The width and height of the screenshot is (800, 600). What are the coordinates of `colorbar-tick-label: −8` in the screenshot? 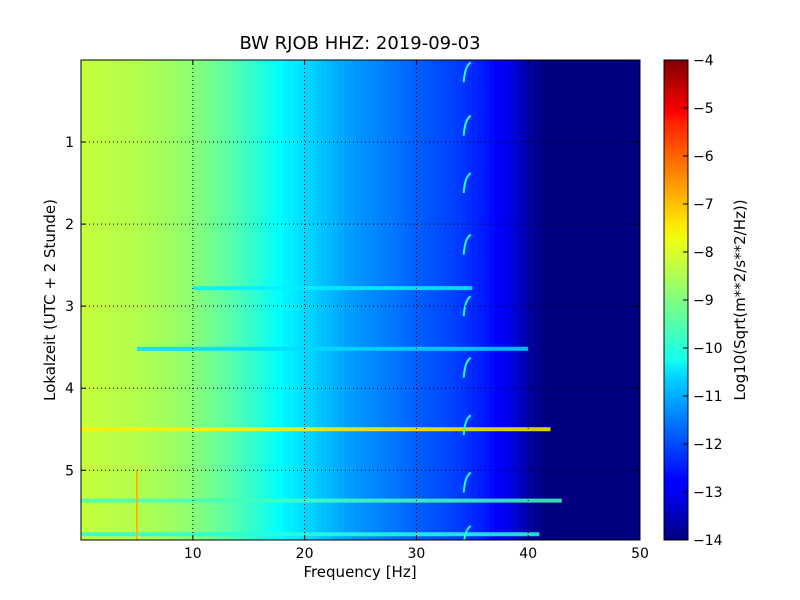 It's located at (703, 253).